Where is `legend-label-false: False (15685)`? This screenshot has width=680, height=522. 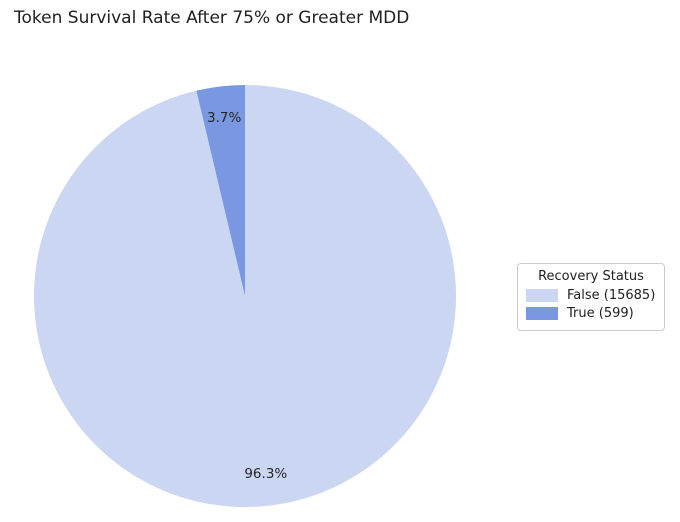
legend-label-false: False (15685) is located at coordinates (611, 295).